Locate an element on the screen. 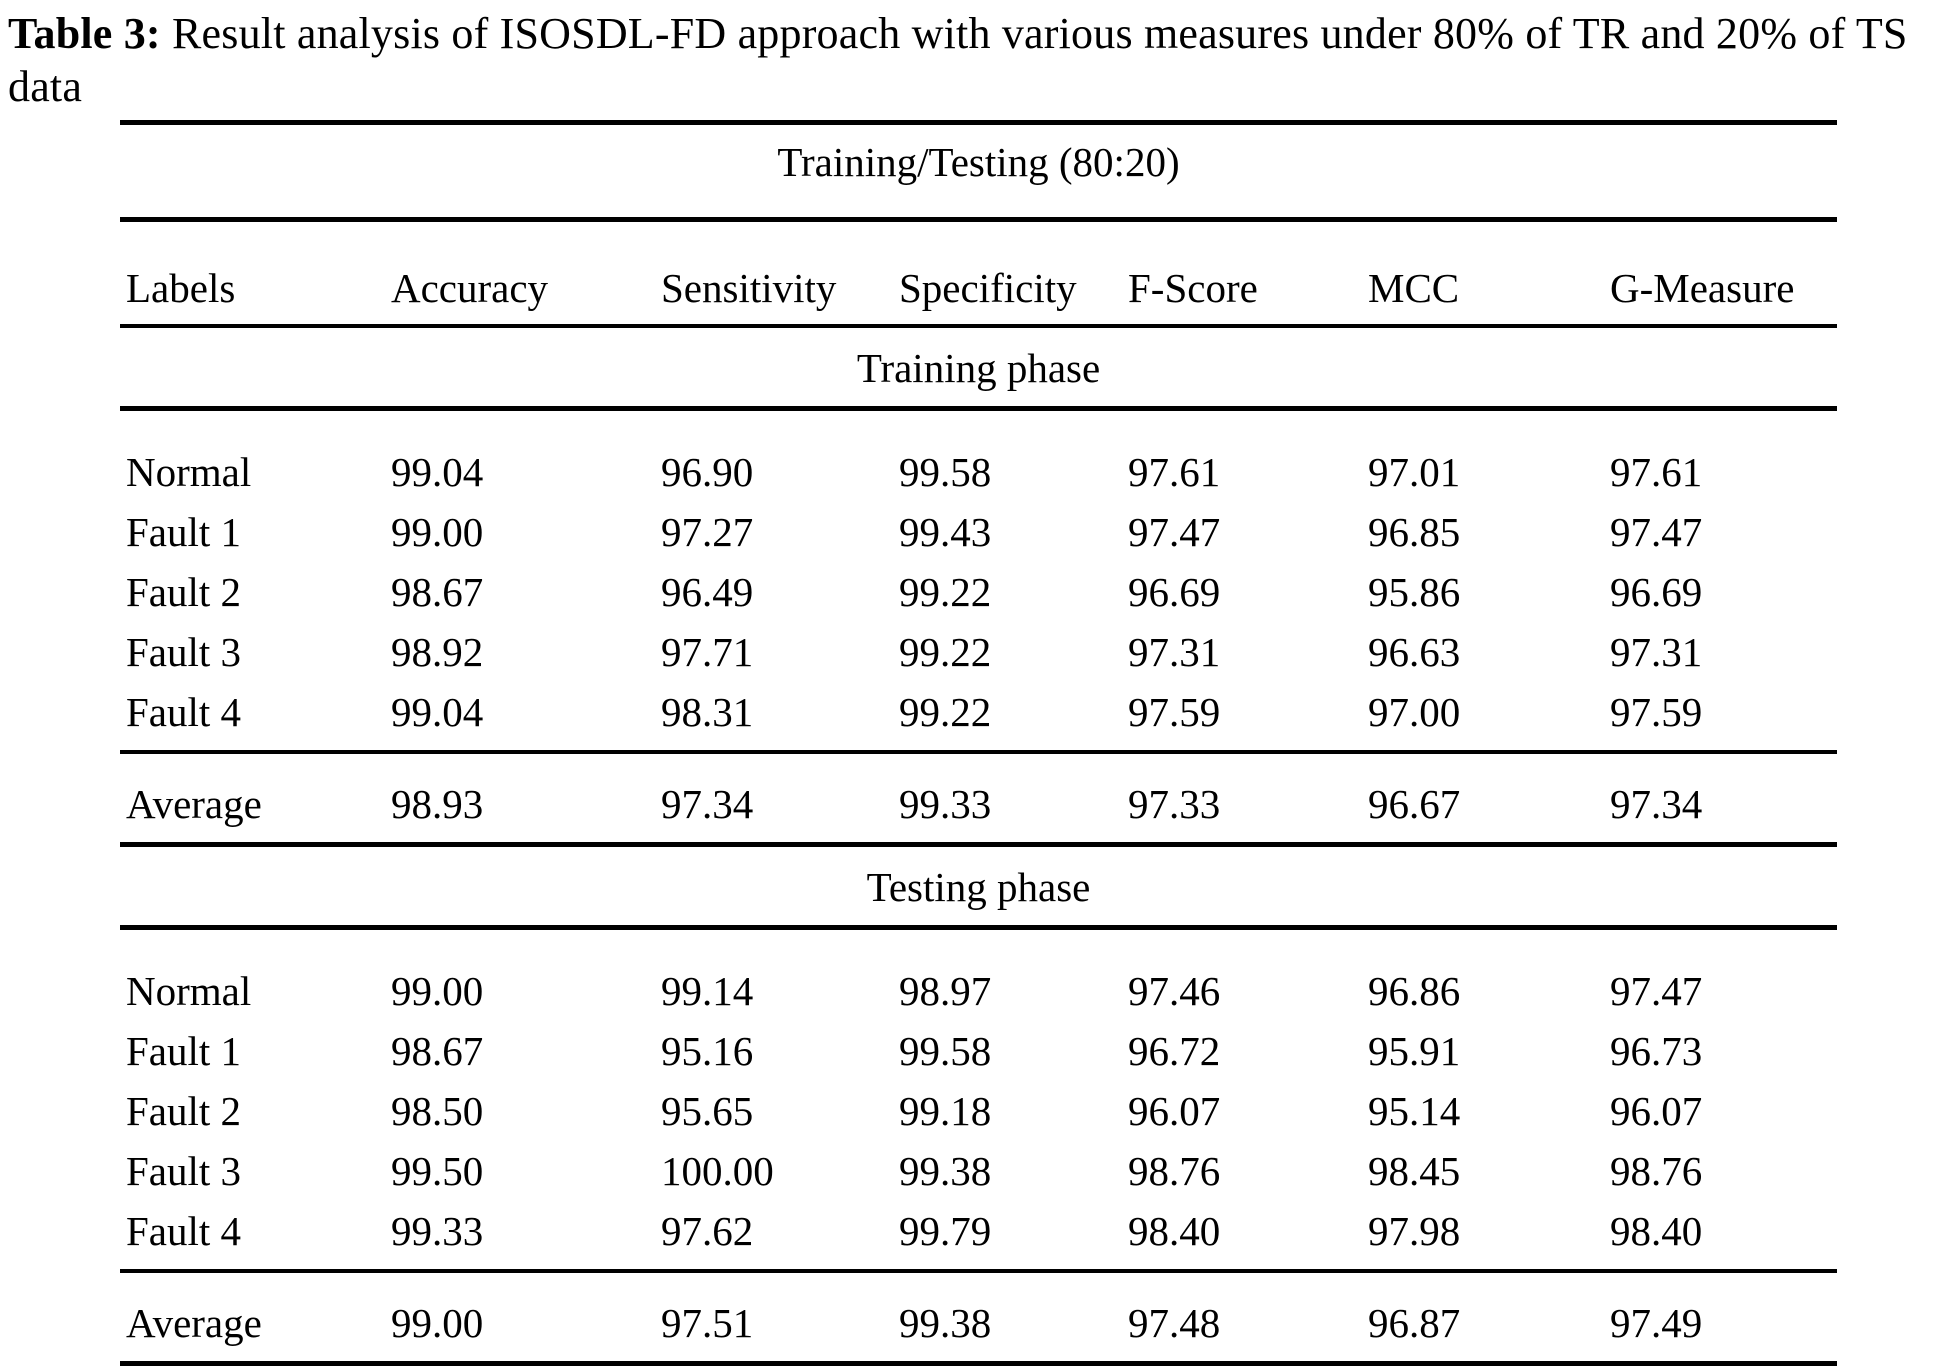  column-header-mcc: MCC is located at coordinates (1483, 273).